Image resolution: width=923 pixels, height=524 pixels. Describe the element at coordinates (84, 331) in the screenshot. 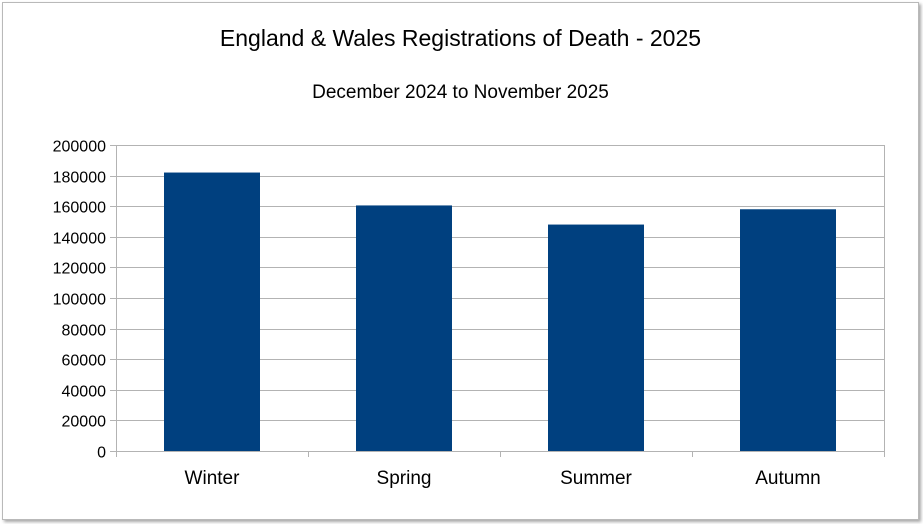

I see `y-tick-label: 80000` at that location.